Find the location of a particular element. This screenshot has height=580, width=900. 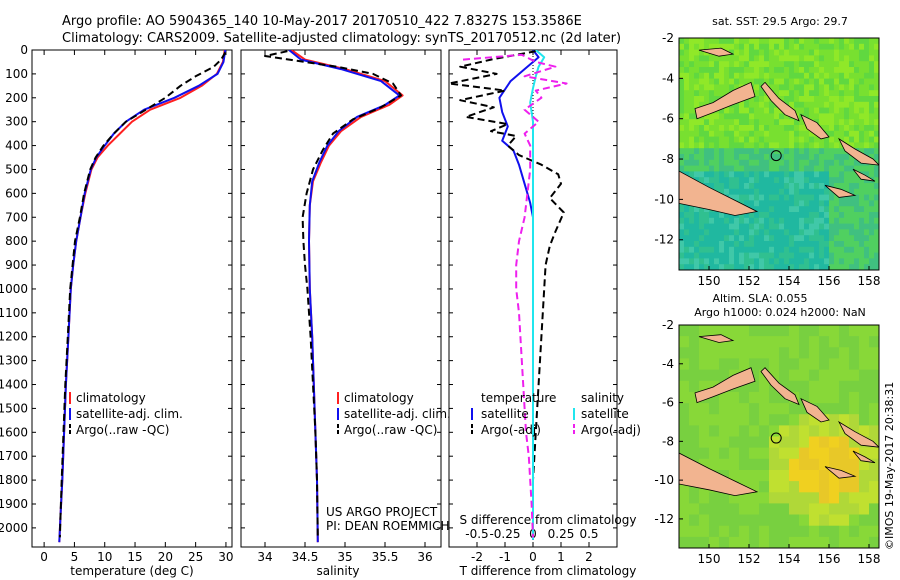

map-x-tick-label: 154 is located at coordinates (789, 559).